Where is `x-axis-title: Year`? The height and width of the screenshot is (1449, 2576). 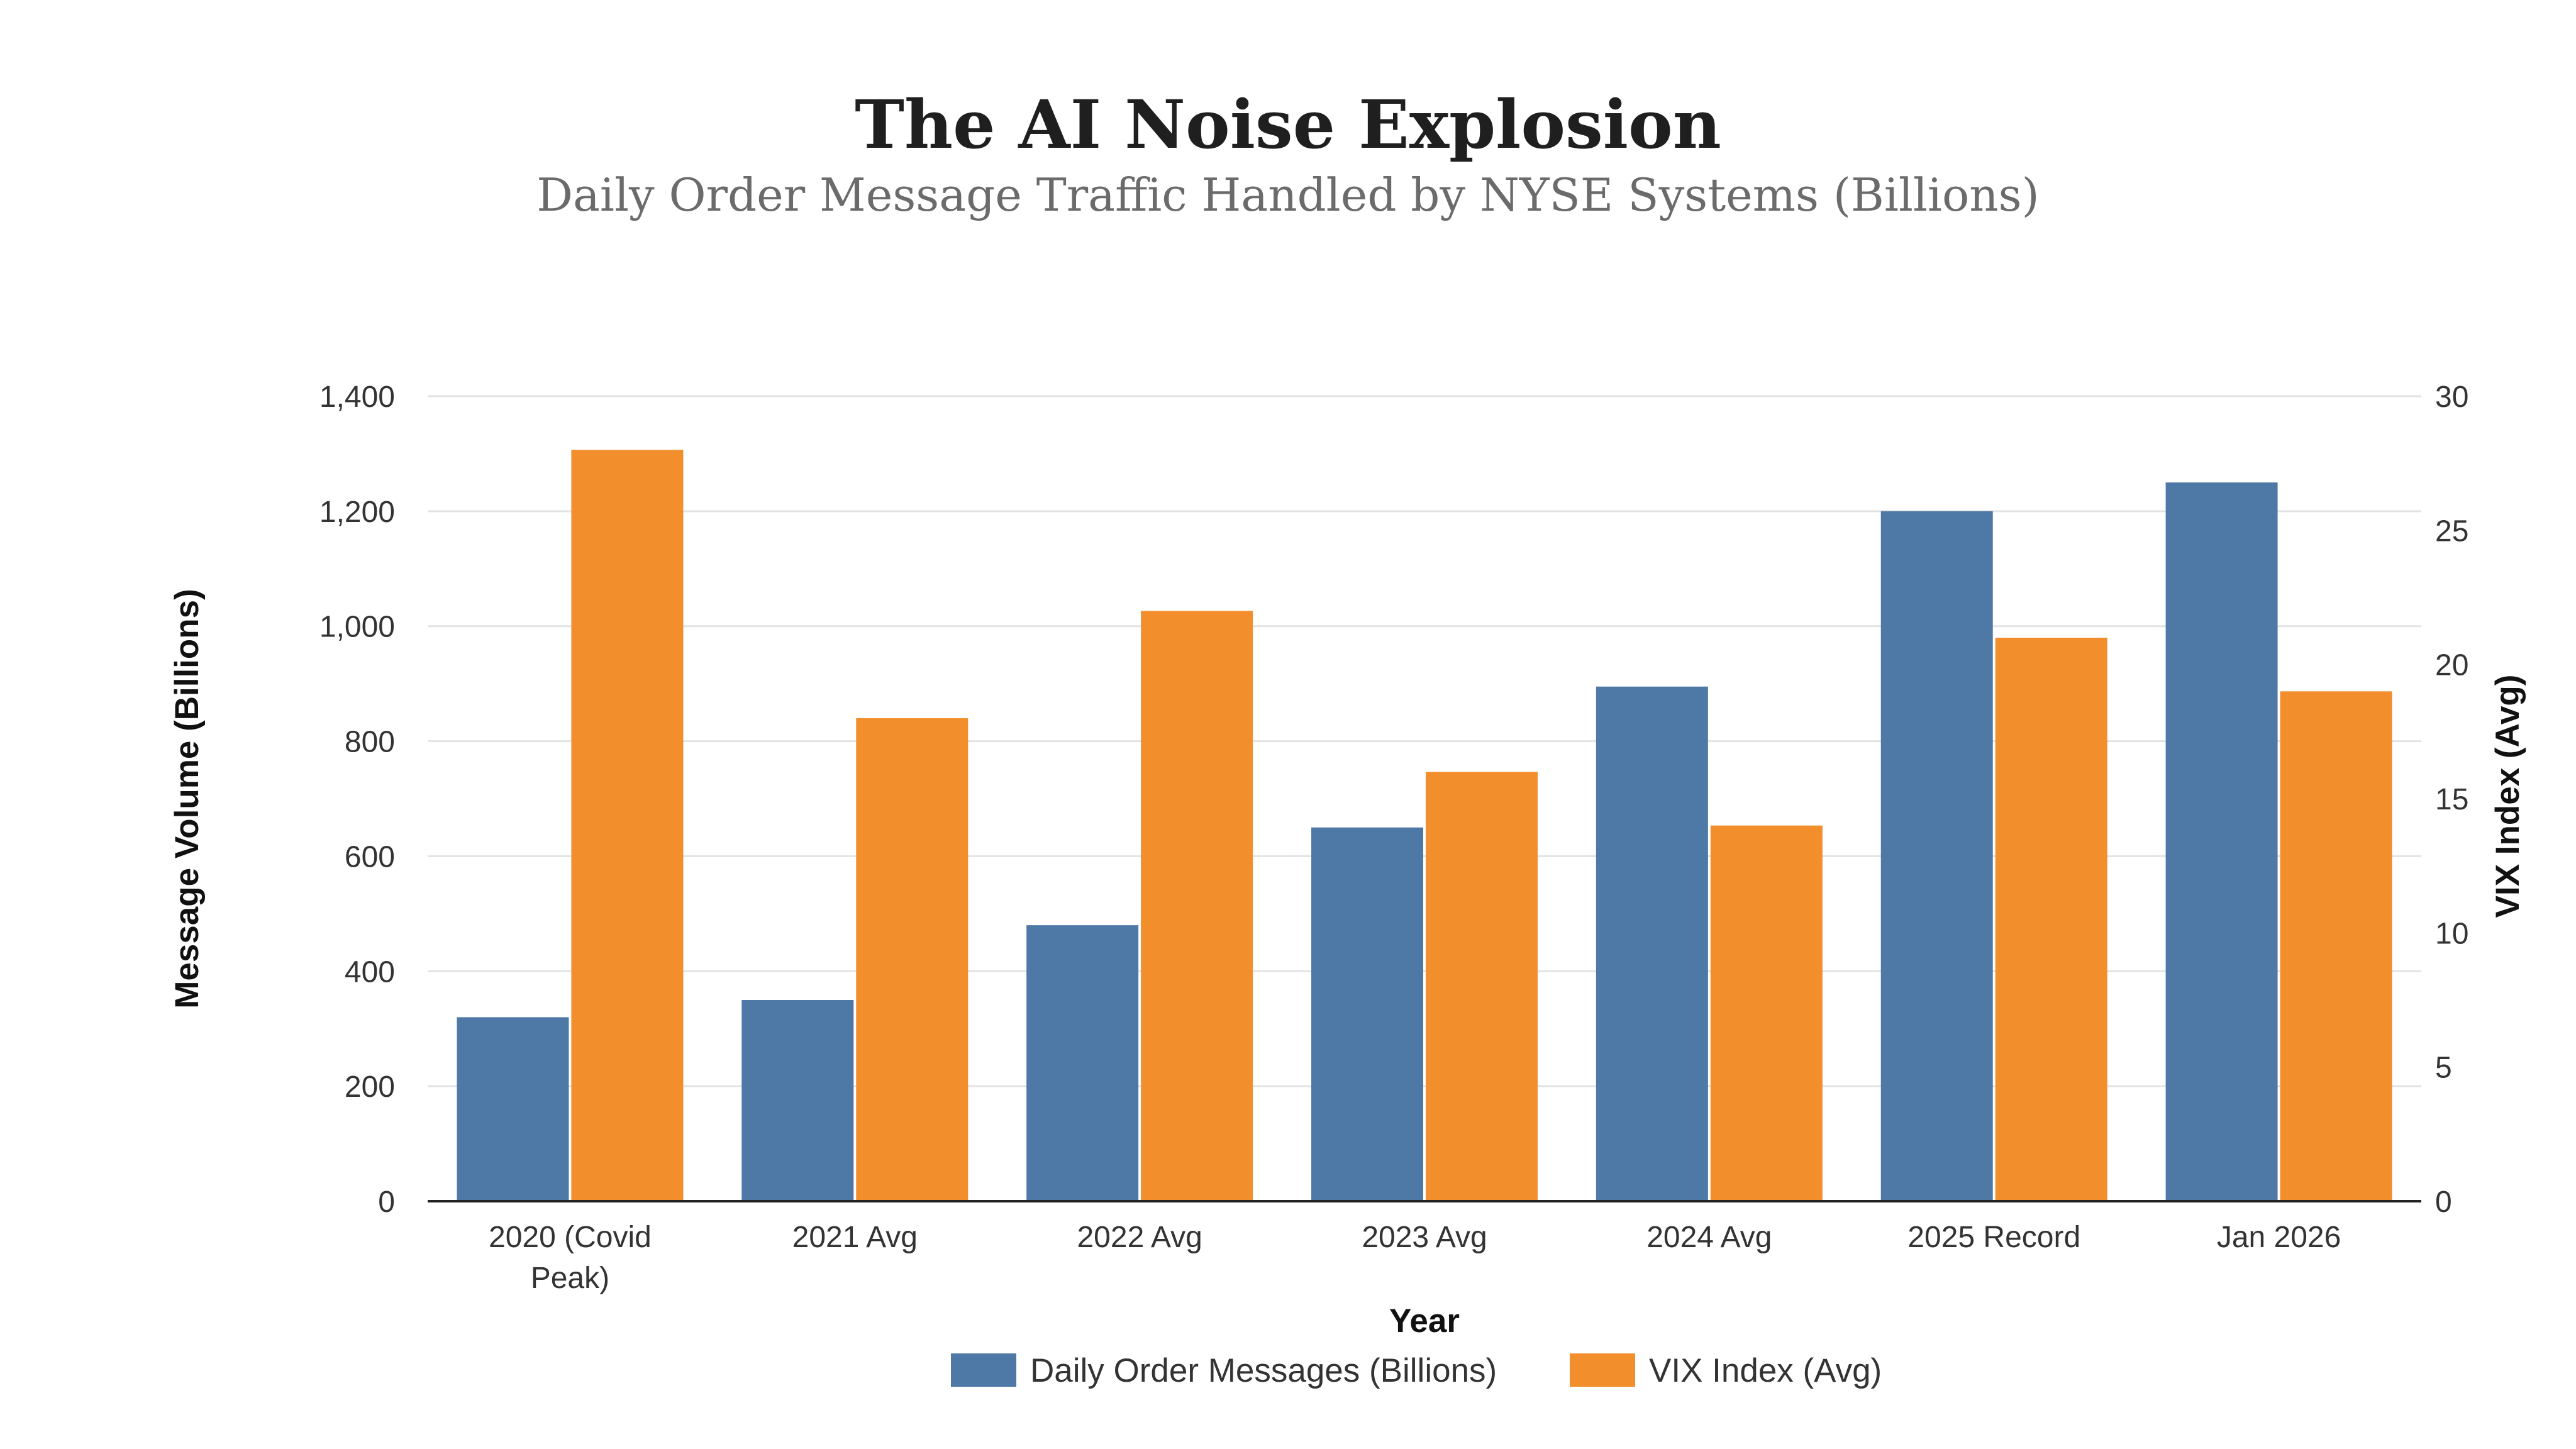
x-axis-title: Year is located at coordinates (1424, 1321).